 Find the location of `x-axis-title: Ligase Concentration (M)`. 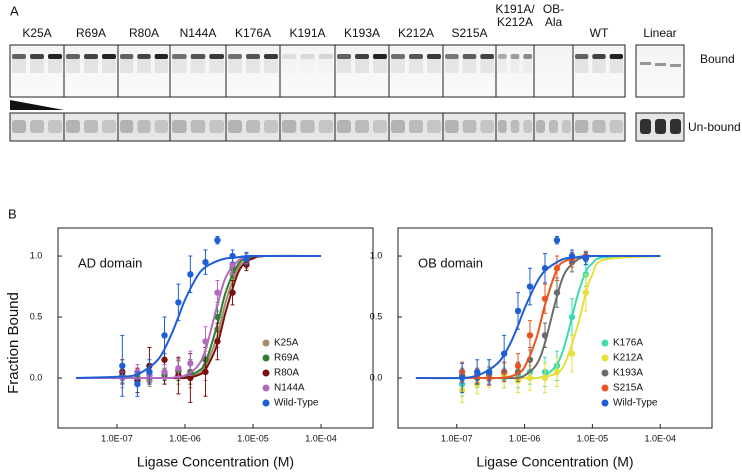

x-axis-title: Ligase Concentration (M) is located at coordinates (215, 462).